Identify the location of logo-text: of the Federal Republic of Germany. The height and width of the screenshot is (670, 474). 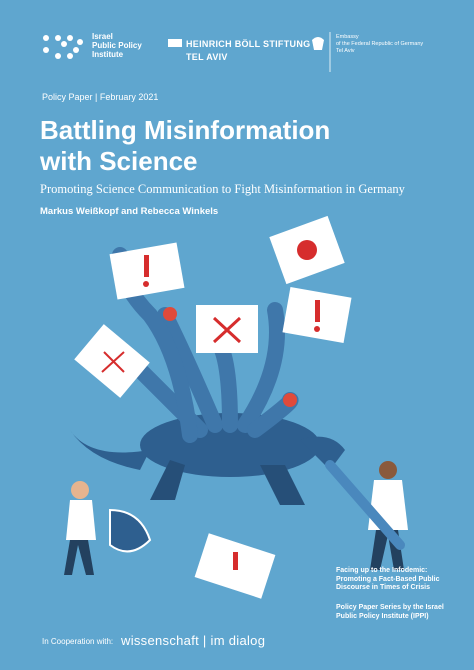
(380, 44).